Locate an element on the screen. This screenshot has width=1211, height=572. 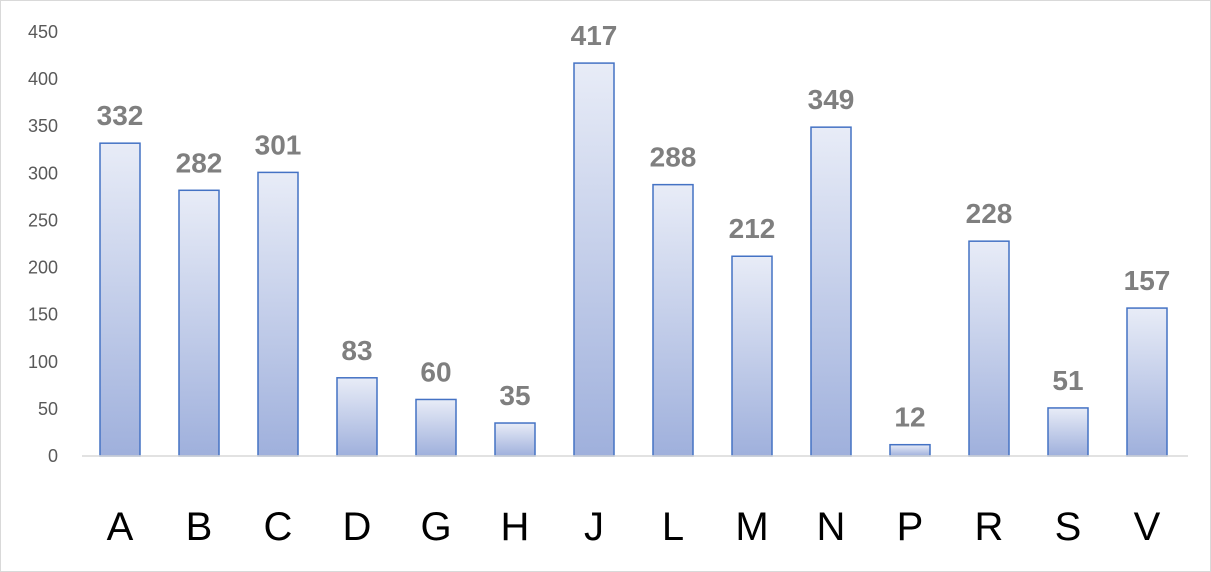
bar-n is located at coordinates (831, 291).